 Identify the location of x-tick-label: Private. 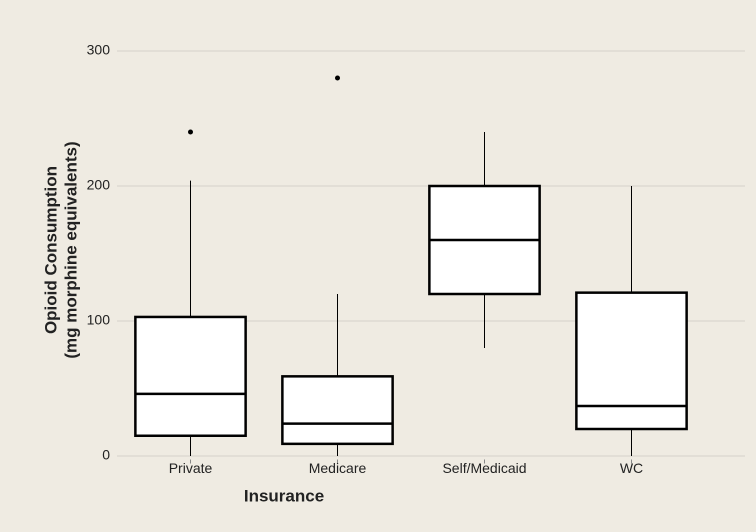
(191, 468).